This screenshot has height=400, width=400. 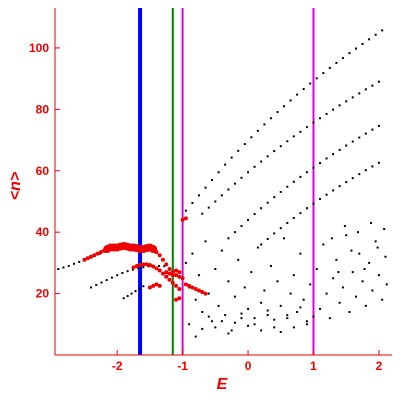 What do you see at coordinates (248, 366) in the screenshot?
I see `x-tick-label-2: 0` at bounding box center [248, 366].